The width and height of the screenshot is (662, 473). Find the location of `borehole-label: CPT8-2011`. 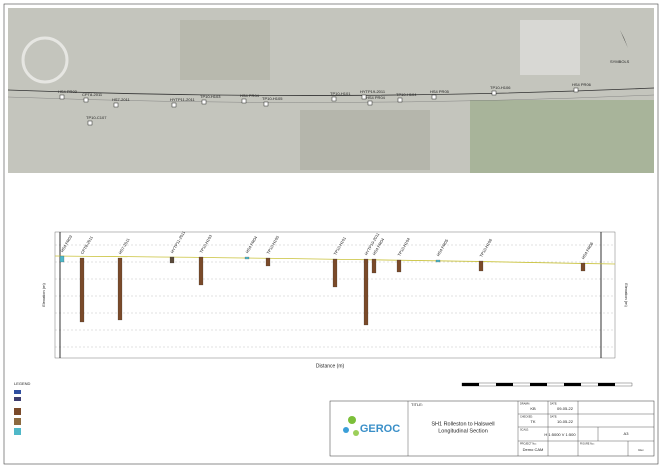

borehole-label: CPT8-2011 is located at coordinates (92, 94).